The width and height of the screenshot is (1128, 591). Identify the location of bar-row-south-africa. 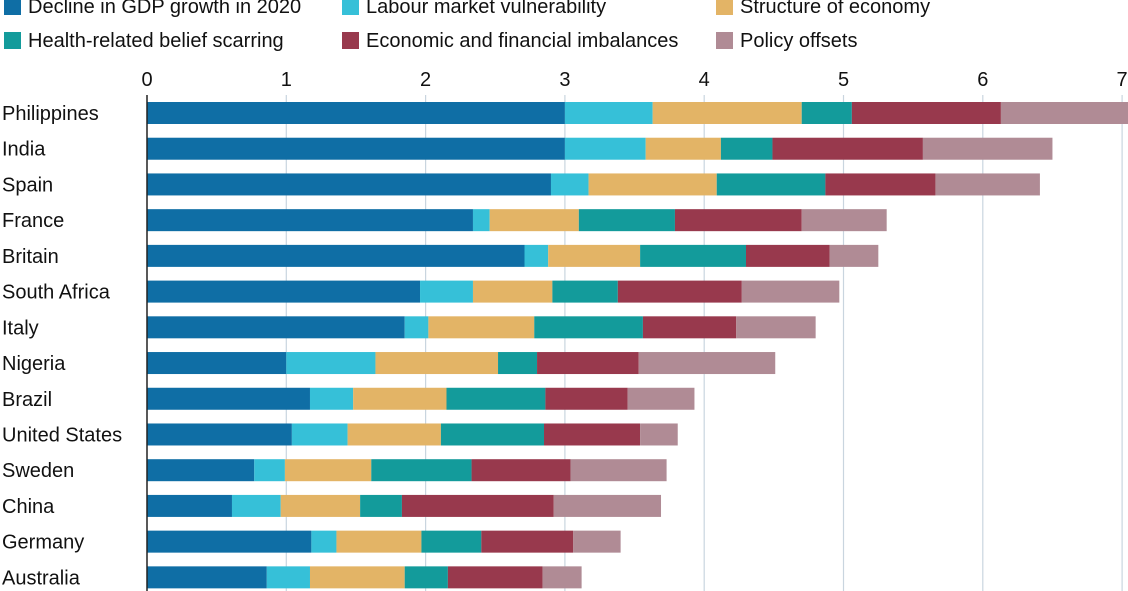
(493, 291).